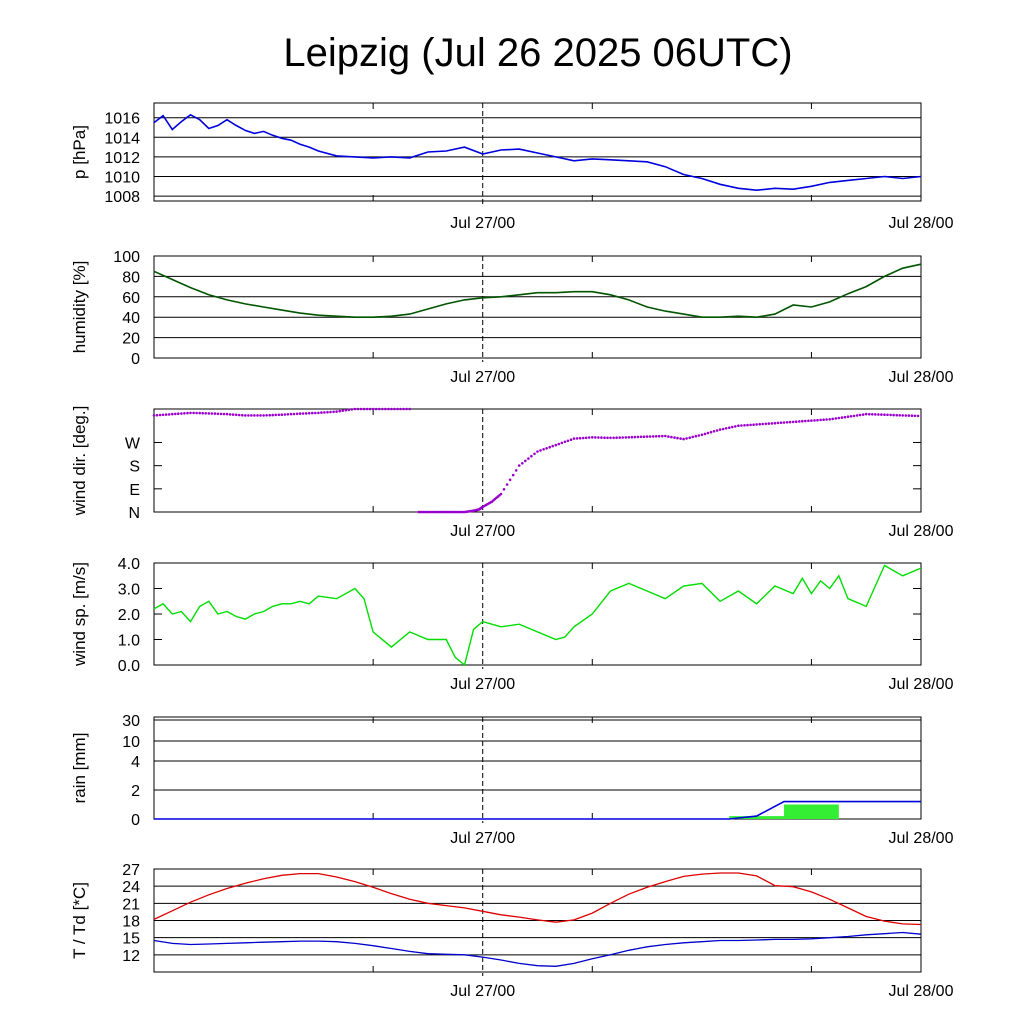  Describe the element at coordinates (482, 223) in the screenshot. I see `pressure-xtick-label: Jul 27/00` at that location.